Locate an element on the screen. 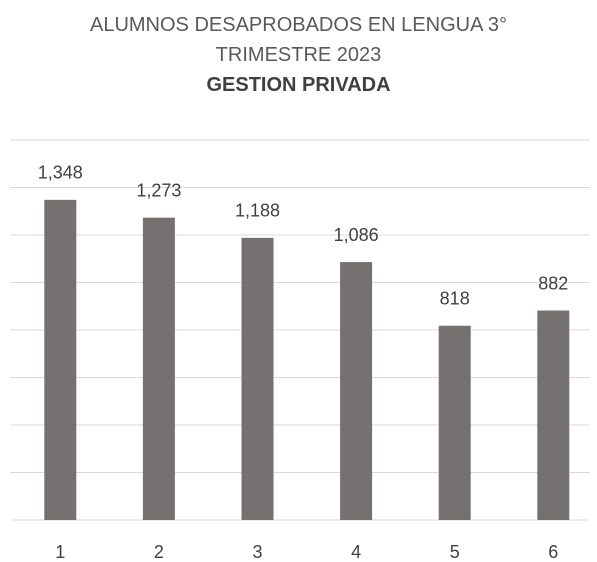 This screenshot has height=562, width=597. x-tick-label: 4 is located at coordinates (356, 552).